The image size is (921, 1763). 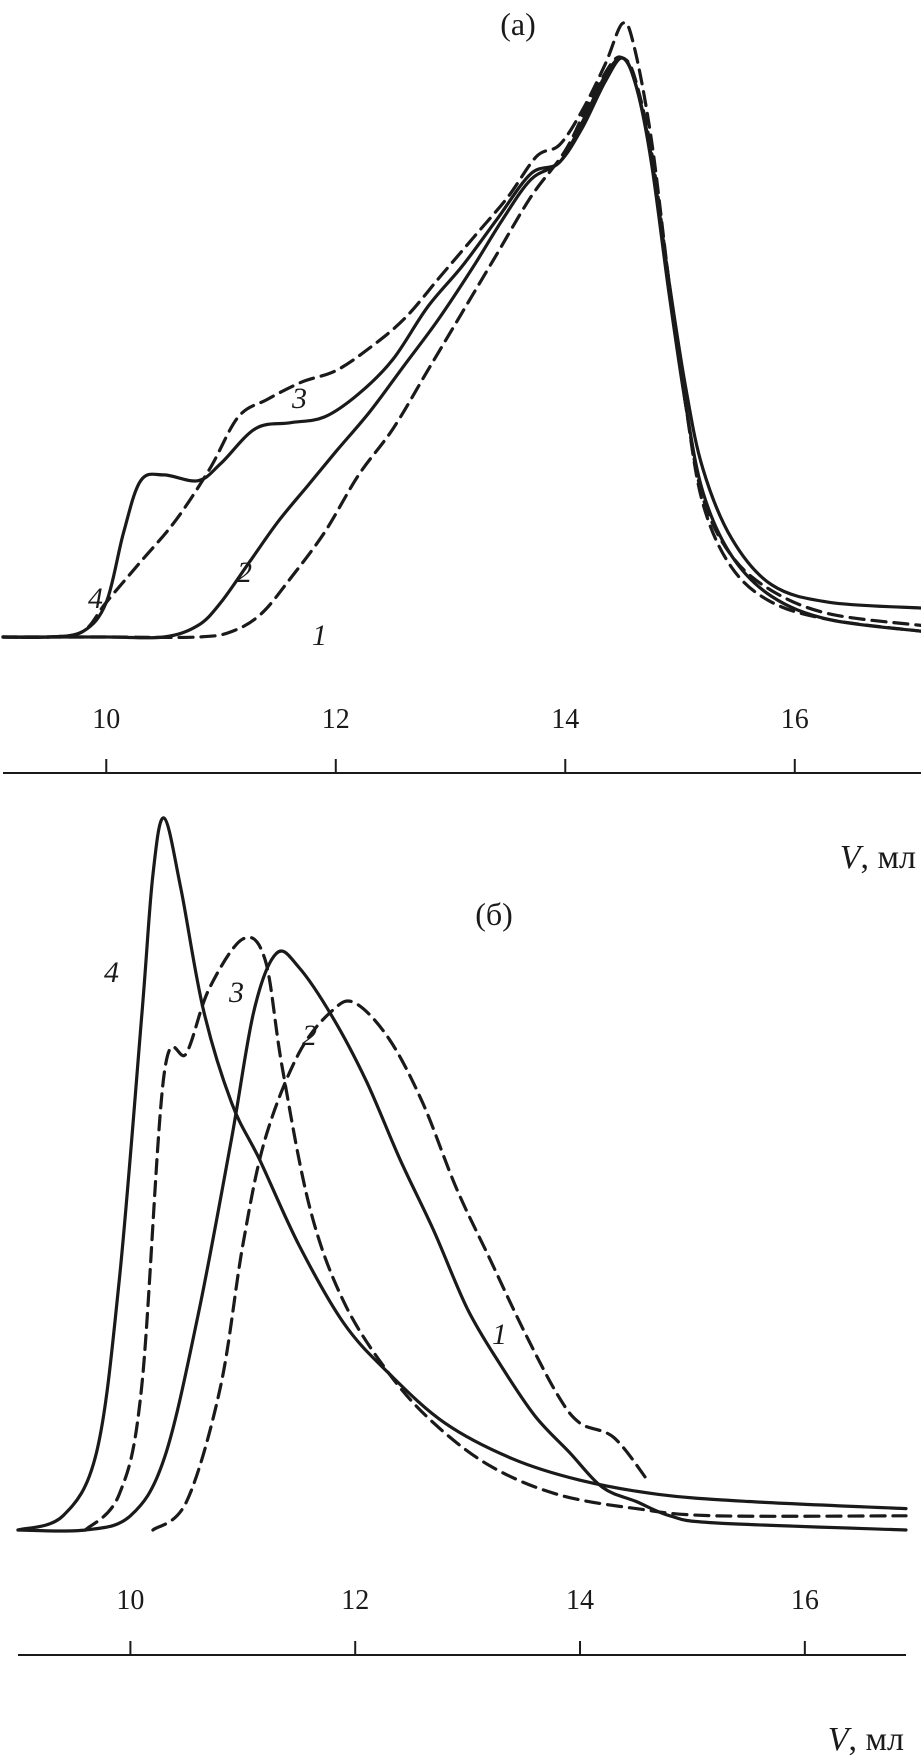 I want to click on panel-b-x-axis-title: V, мл, so click(x=866, y=1739).